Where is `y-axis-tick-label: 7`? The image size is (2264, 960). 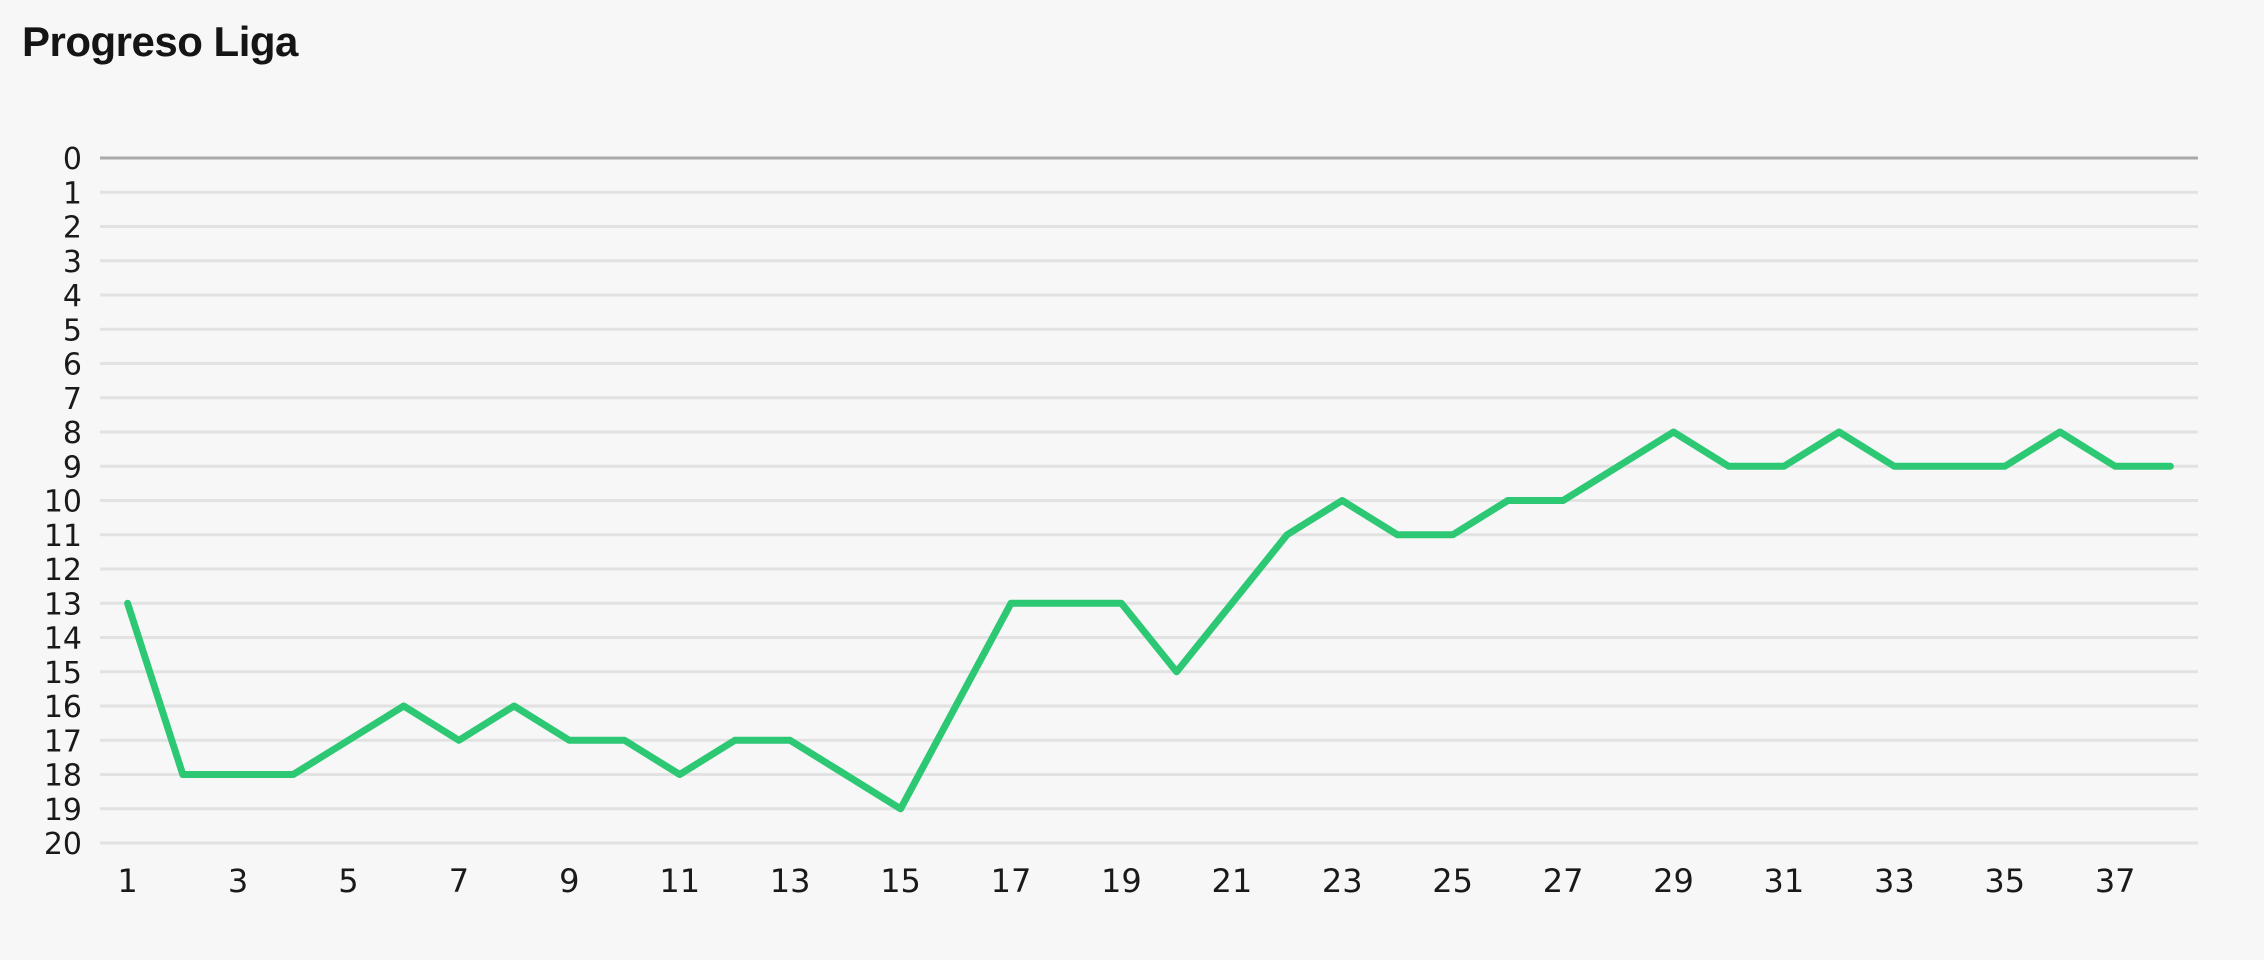 y-axis-tick-label: 7 is located at coordinates (72, 399).